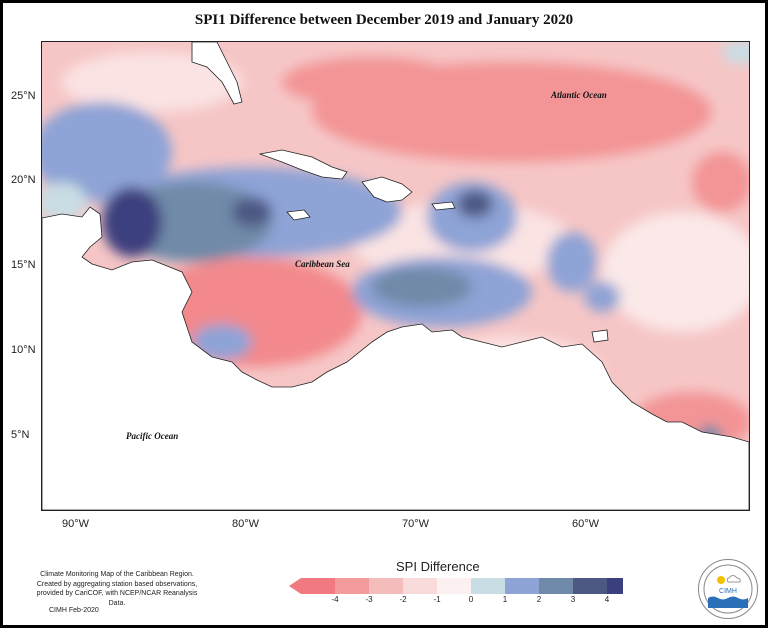 The image size is (768, 628). What do you see at coordinates (23, 96) in the screenshot?
I see `lat-tick: 25°N` at bounding box center [23, 96].